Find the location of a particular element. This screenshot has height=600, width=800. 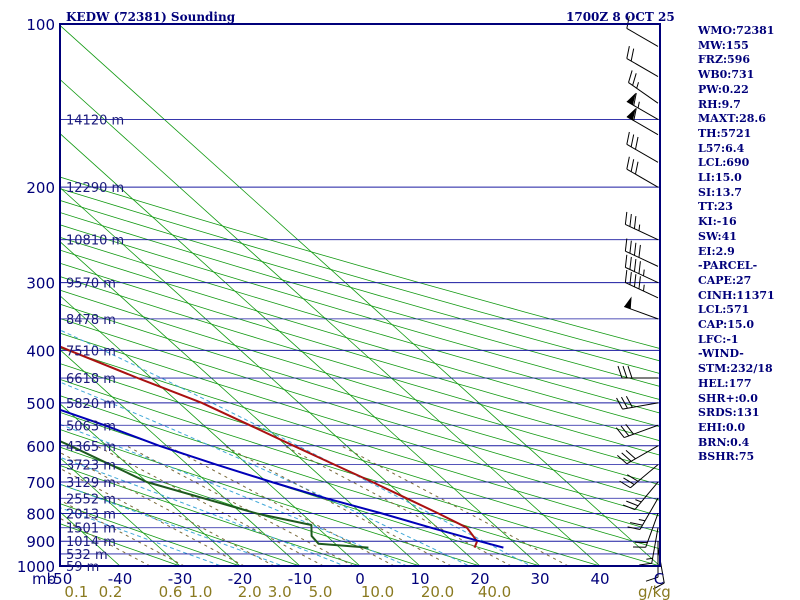

temperature-tick-label: -40 is located at coordinates (120, 579).